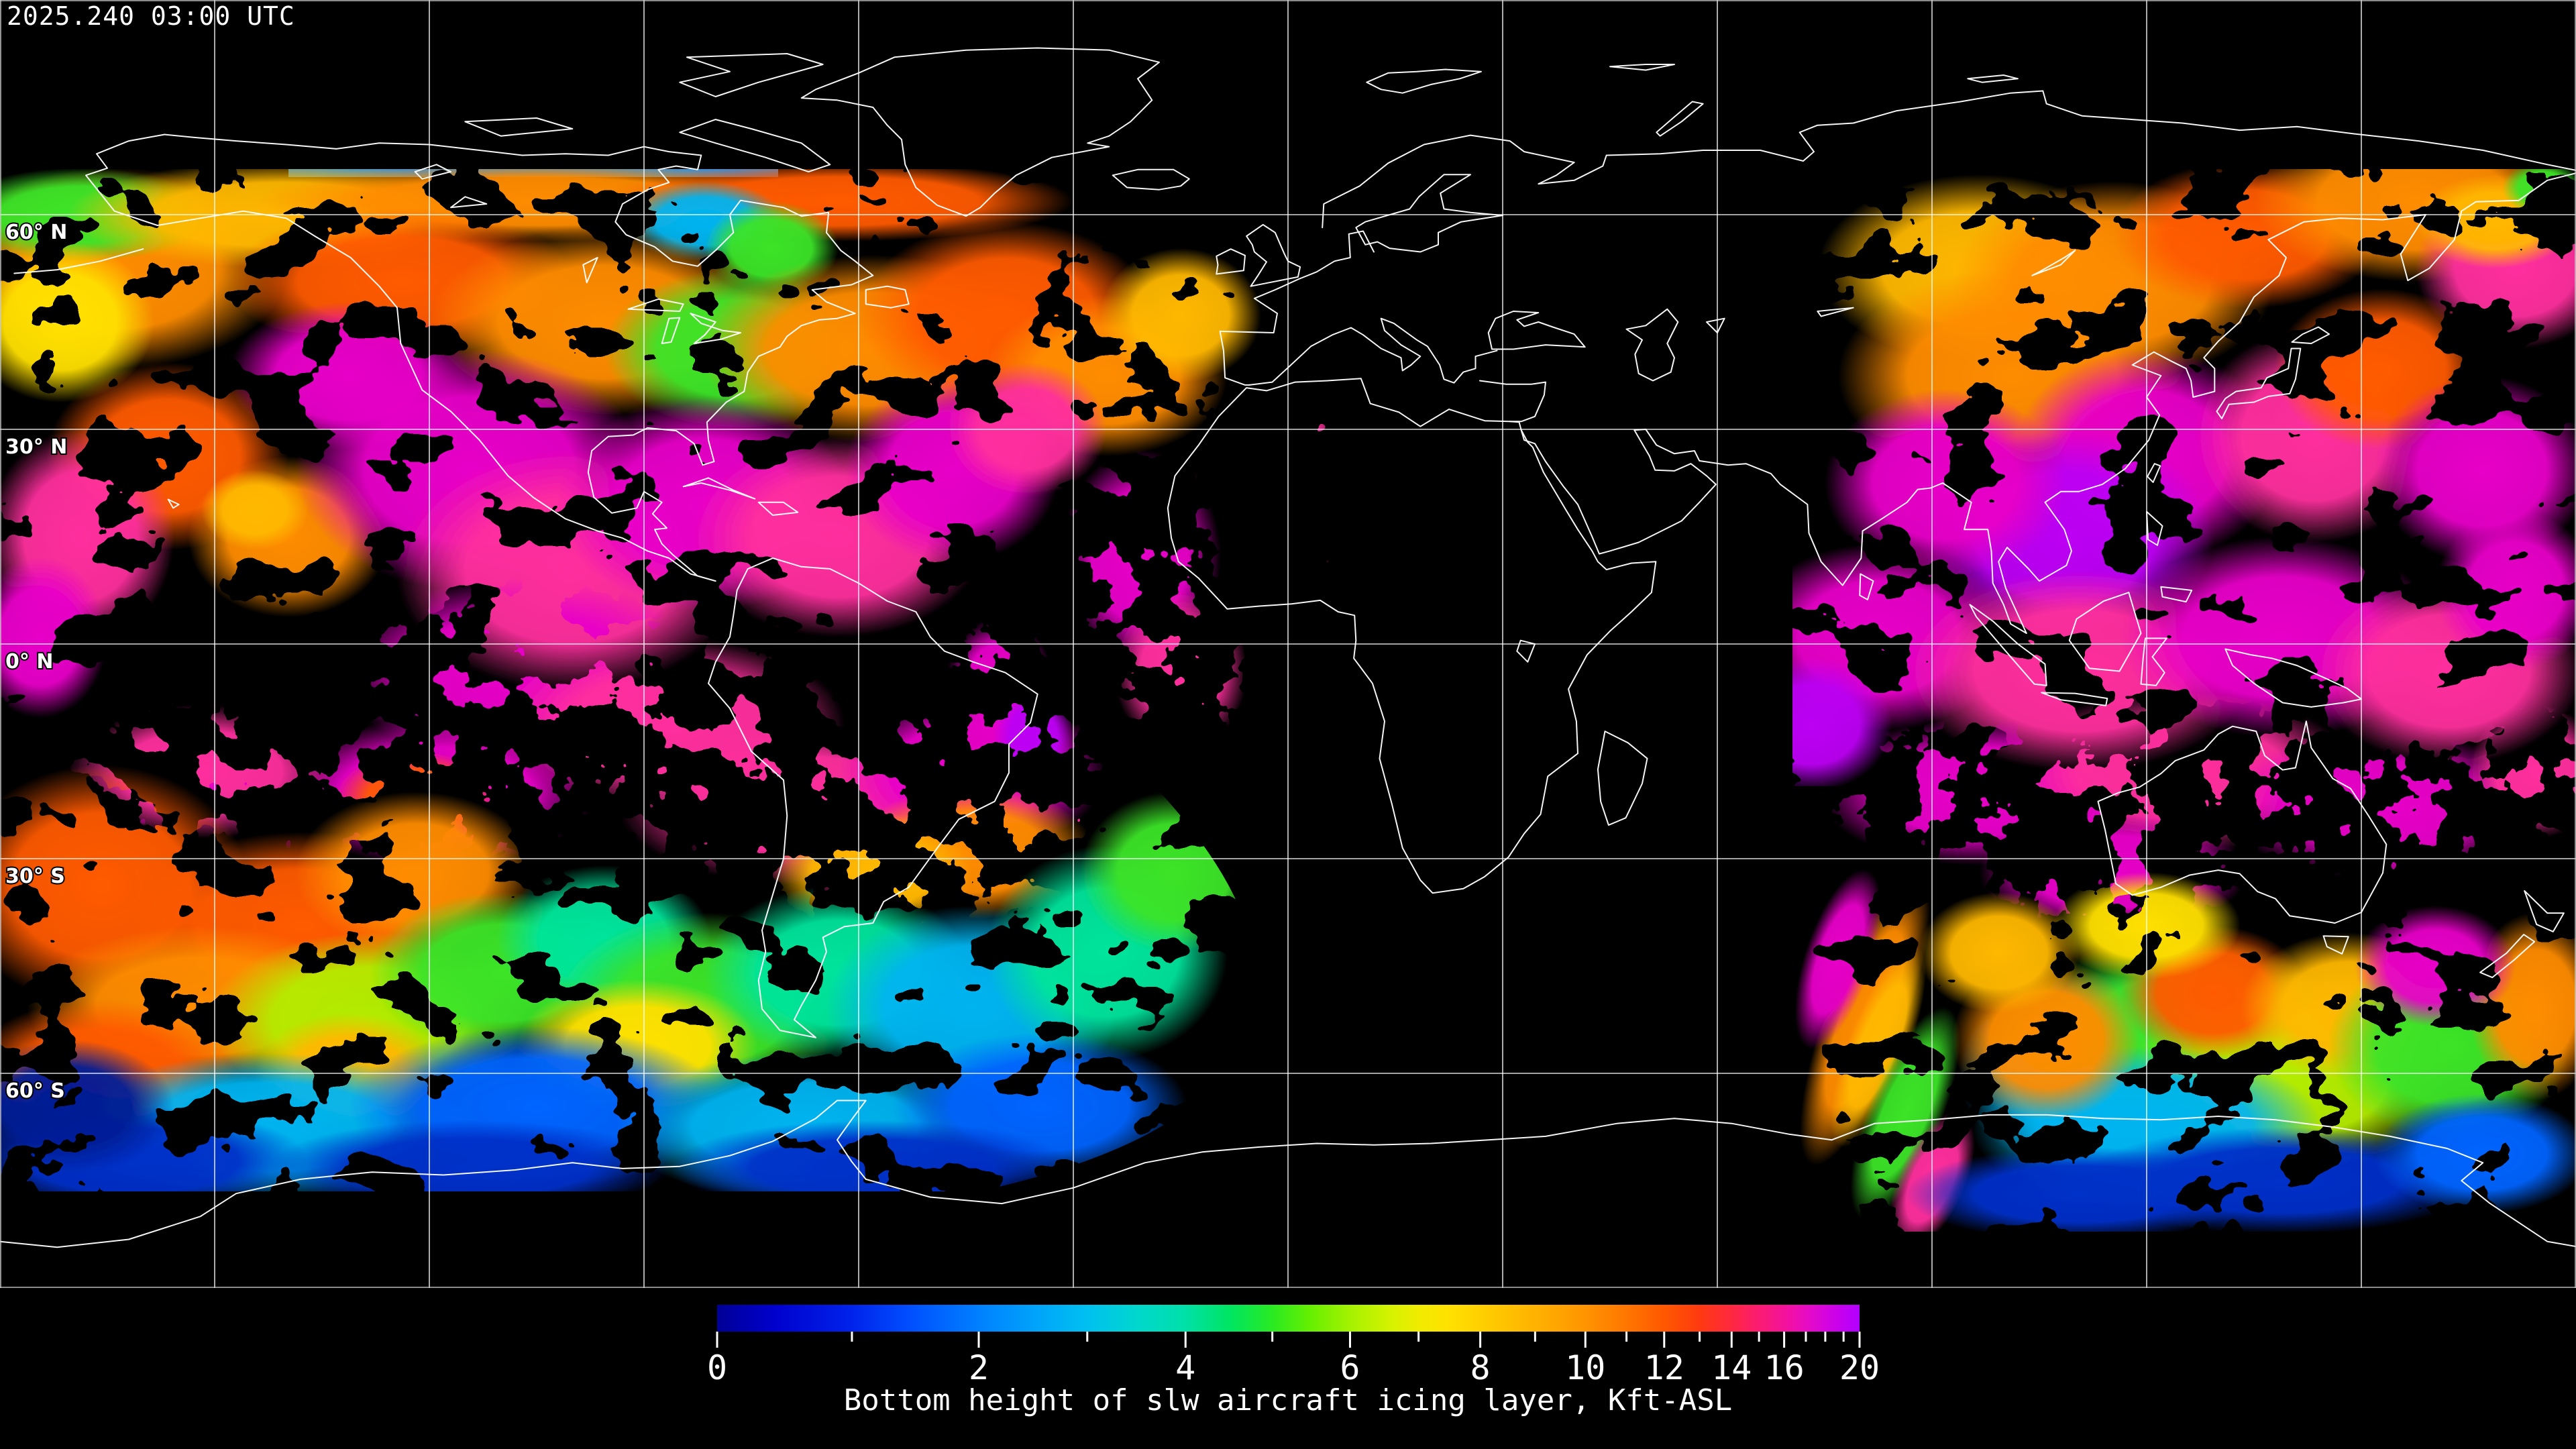  Describe the element at coordinates (1185, 1367) in the screenshot. I see `colorbar-tick-label: 4` at that location.